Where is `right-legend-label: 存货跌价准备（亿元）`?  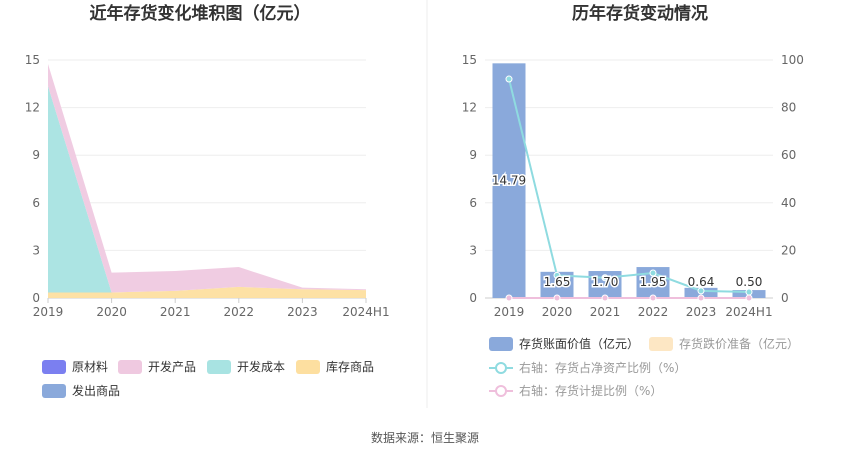 right-legend-label: 存货跌价准备（亿元） is located at coordinates (739, 343).